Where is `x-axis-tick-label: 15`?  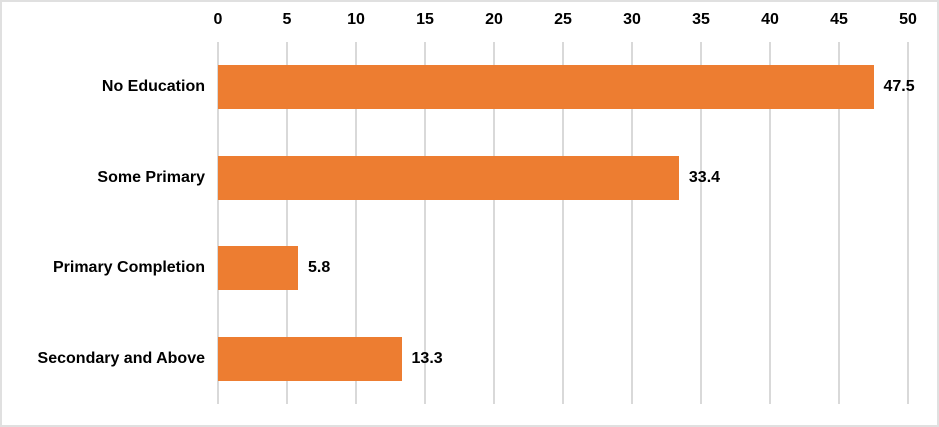
x-axis-tick-label: 15 is located at coordinates (425, 19).